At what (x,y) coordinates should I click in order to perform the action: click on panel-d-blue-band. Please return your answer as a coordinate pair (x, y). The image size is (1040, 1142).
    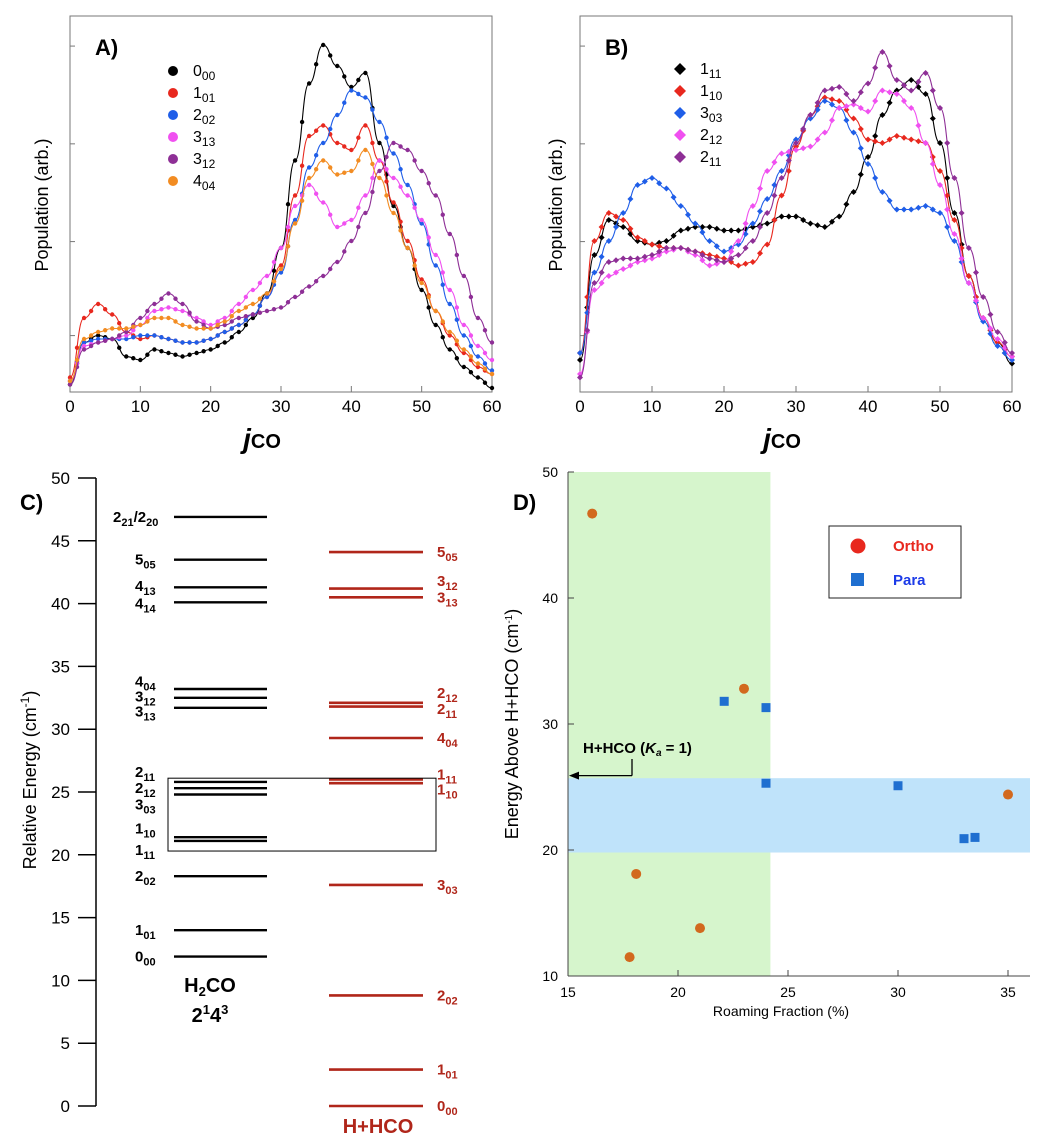
    Looking at the image, I should click on (799, 815).